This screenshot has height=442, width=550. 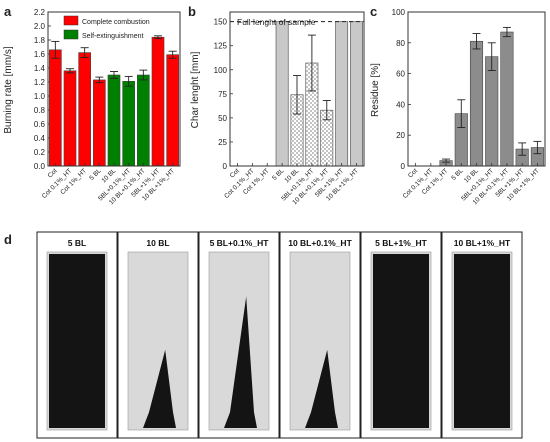 I want to click on chart-a-ytick-label: 1.4, so click(x=40, y=68).